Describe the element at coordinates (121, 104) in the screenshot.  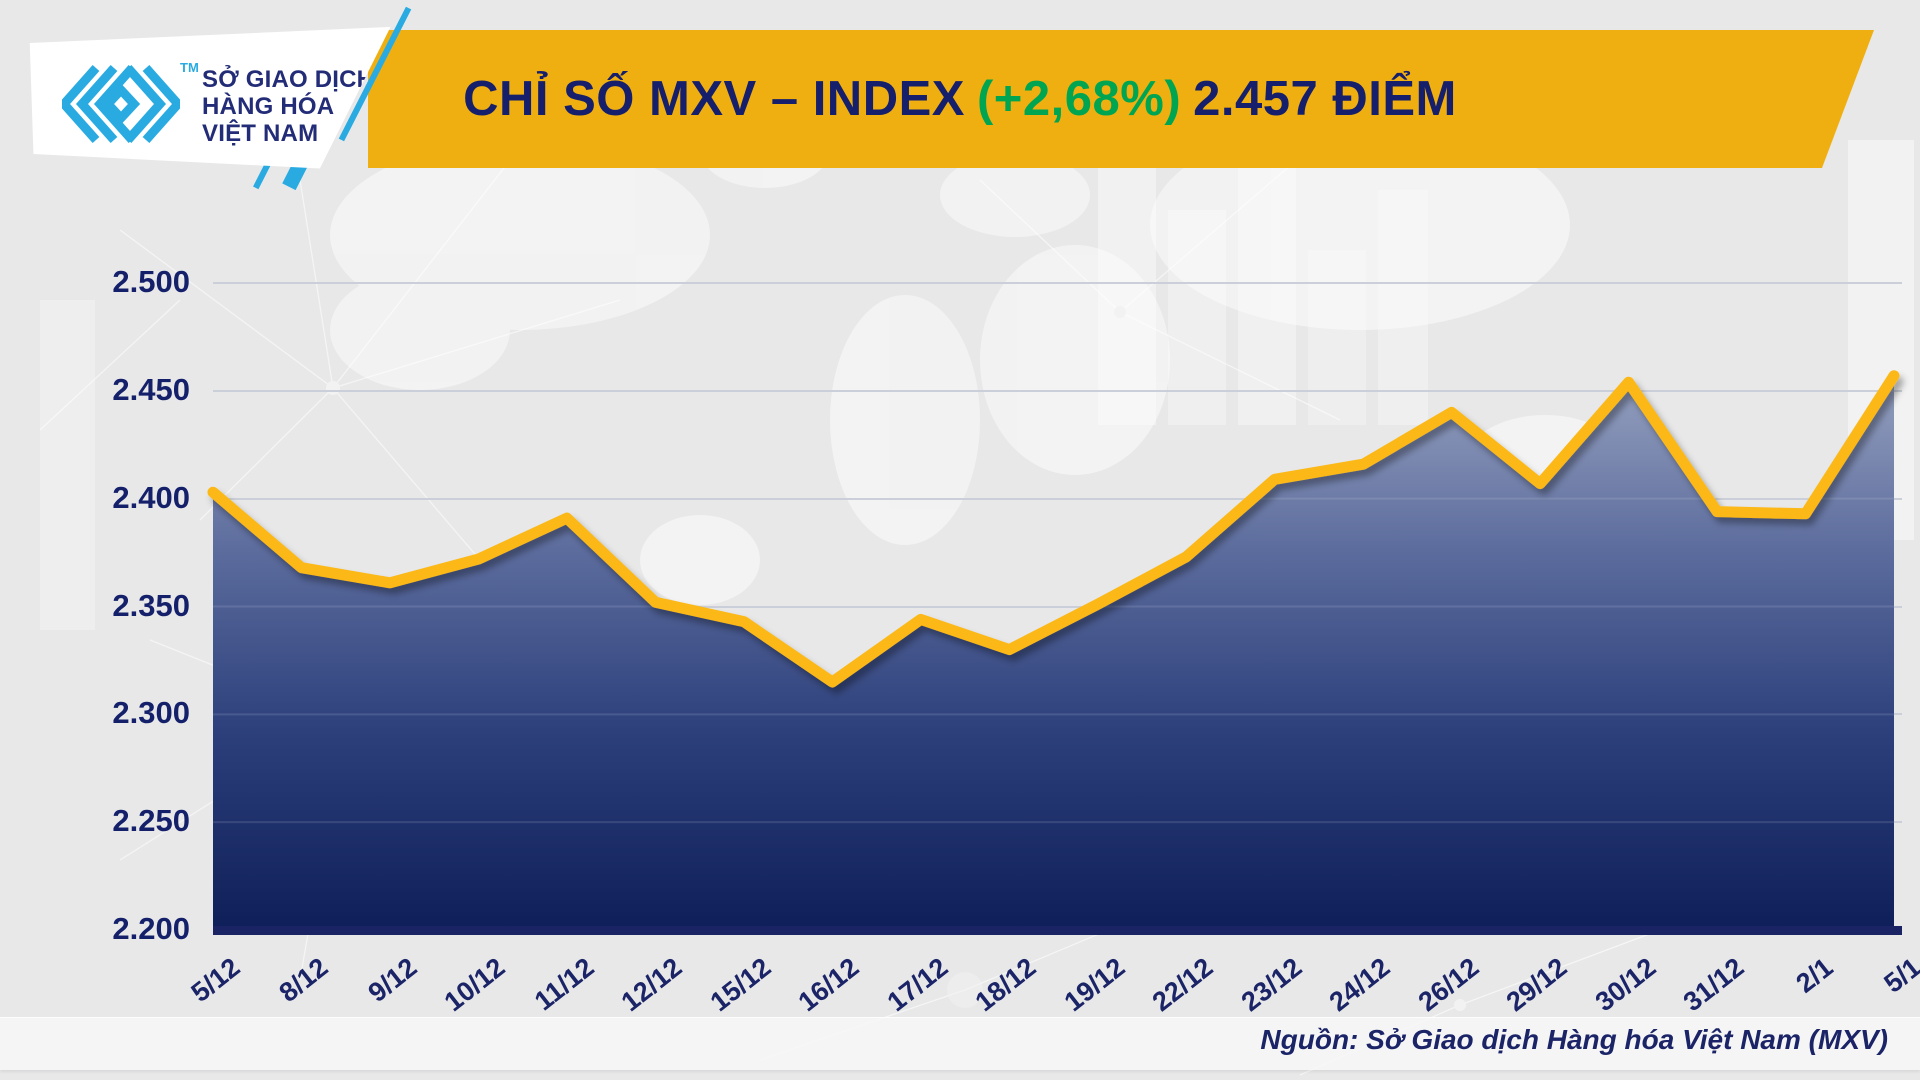
I see `mxv-logo-icon` at that location.